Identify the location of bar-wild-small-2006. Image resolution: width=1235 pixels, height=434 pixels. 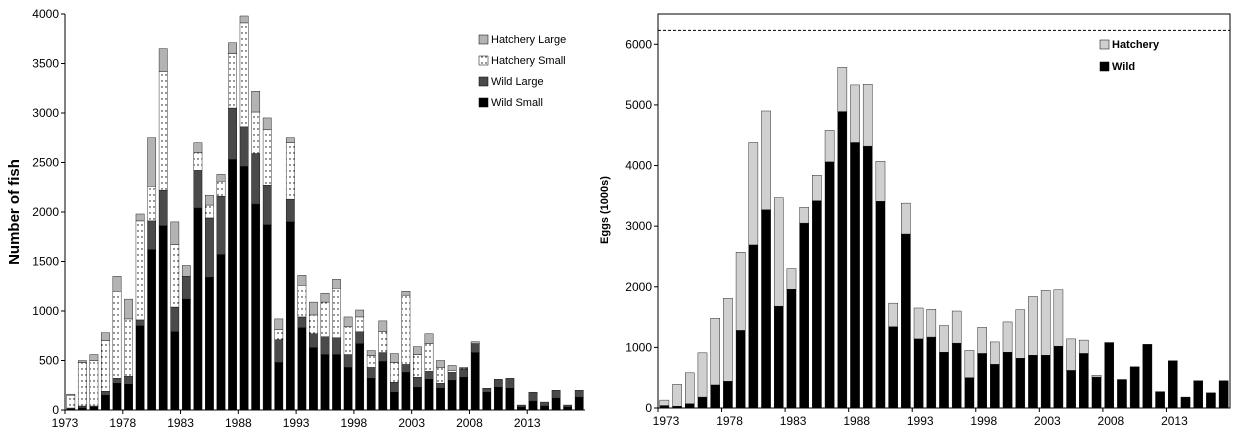
(452, 395).